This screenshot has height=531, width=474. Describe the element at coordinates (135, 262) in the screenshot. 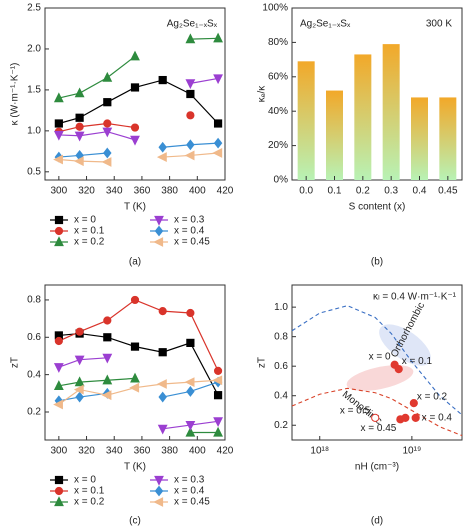

I see `panel-label: (a)` at that location.